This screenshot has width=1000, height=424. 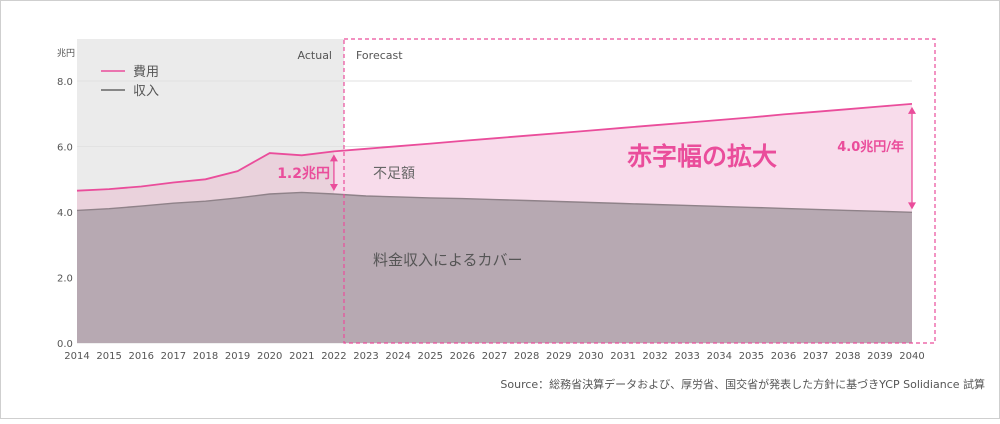 What do you see at coordinates (301, 356) in the screenshot?
I see `x-tick-label: 2021` at bounding box center [301, 356].